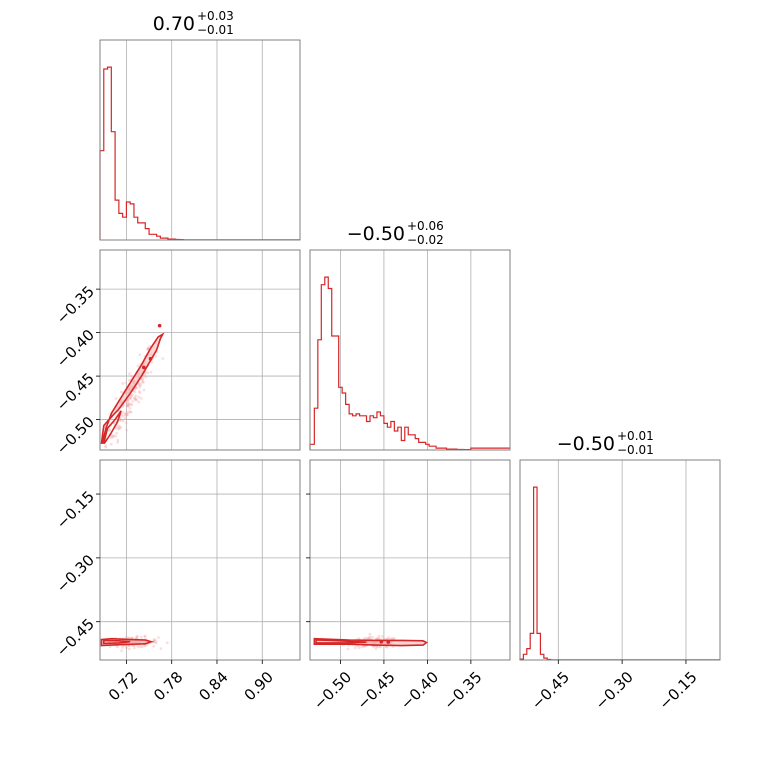 The width and height of the screenshot is (760, 764). Describe the element at coordinates (586, 444) in the screenshot. I see `hist-title-median-2: −0.50` at that location.